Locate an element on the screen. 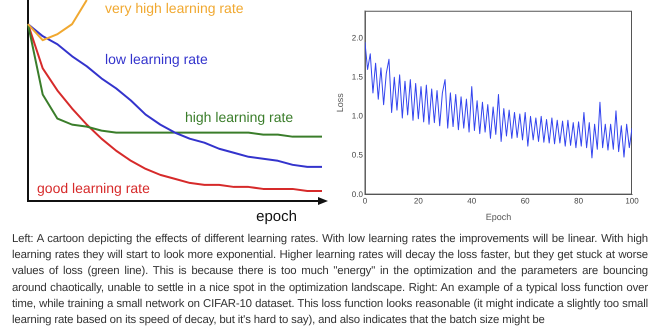  x-tick-label: 60 is located at coordinates (525, 201).